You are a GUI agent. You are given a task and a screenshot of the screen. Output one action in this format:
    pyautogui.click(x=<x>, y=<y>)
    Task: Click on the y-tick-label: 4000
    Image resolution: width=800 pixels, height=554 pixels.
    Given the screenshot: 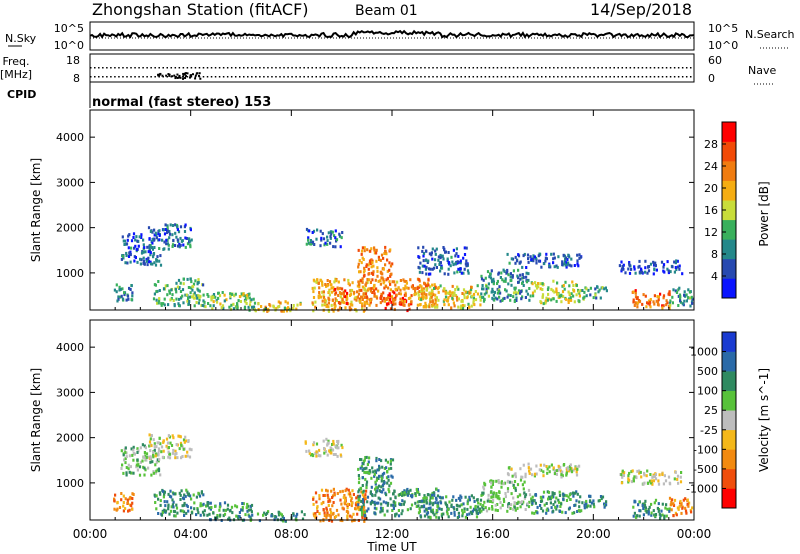 What is the action you would take?
    pyautogui.click(x=70, y=347)
    